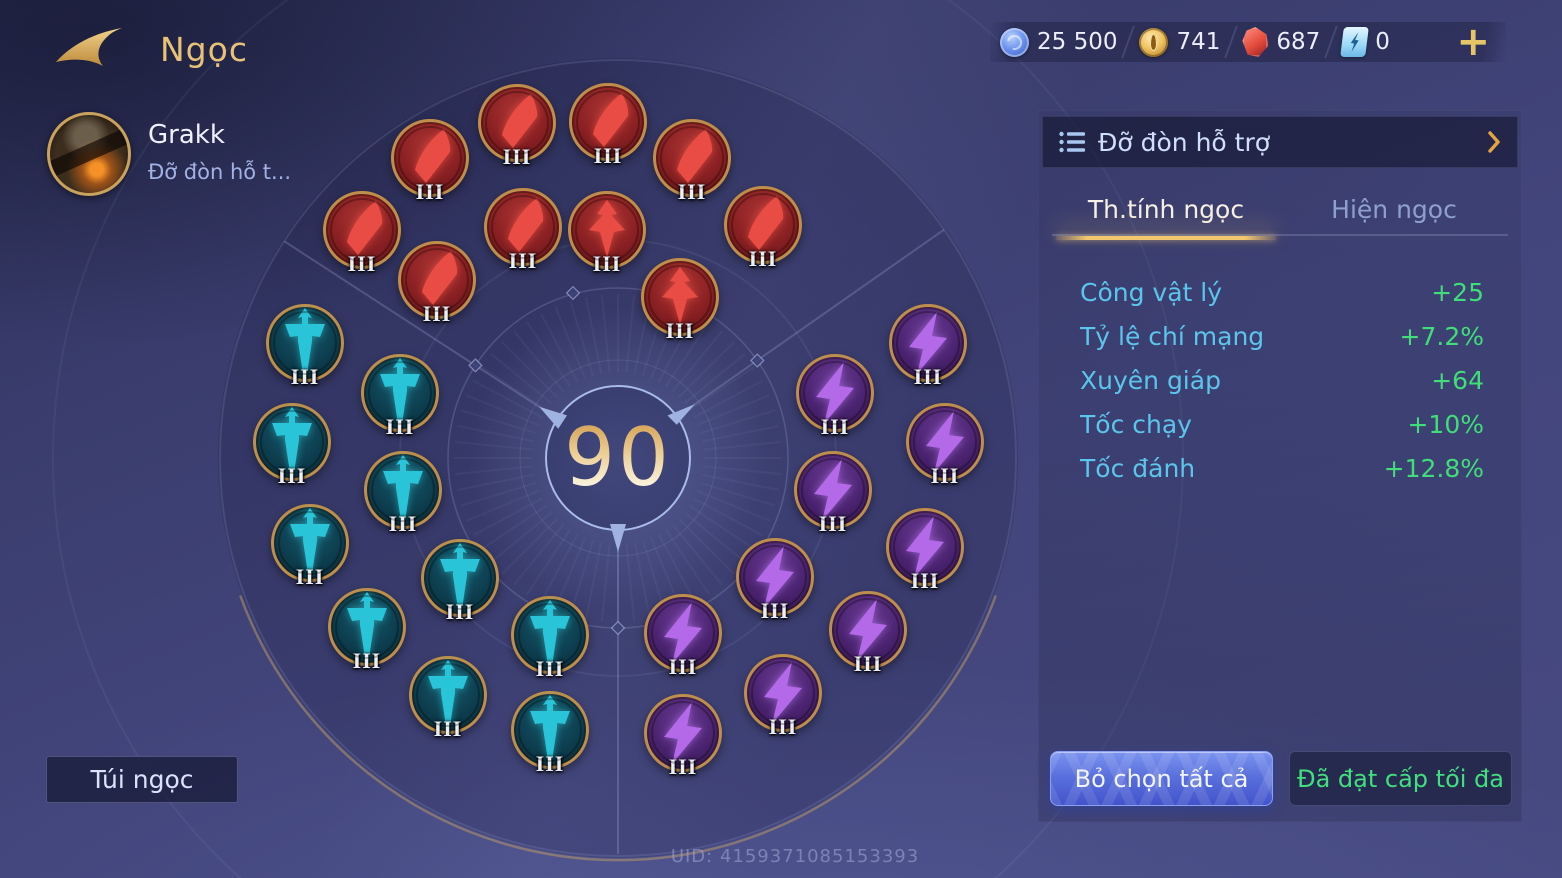 This screenshot has width=1562, height=878. I want to click on back-button, so click(89, 48).